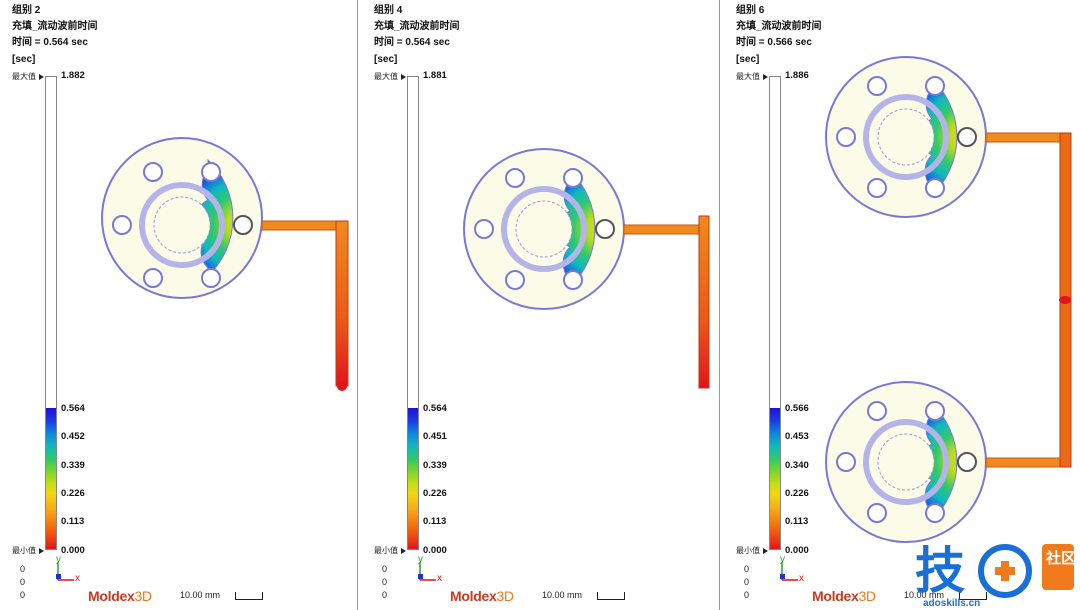 The width and height of the screenshot is (1080, 610). Describe the element at coordinates (797, 408) in the screenshot. I see `legend-tick: 0.566` at that location.